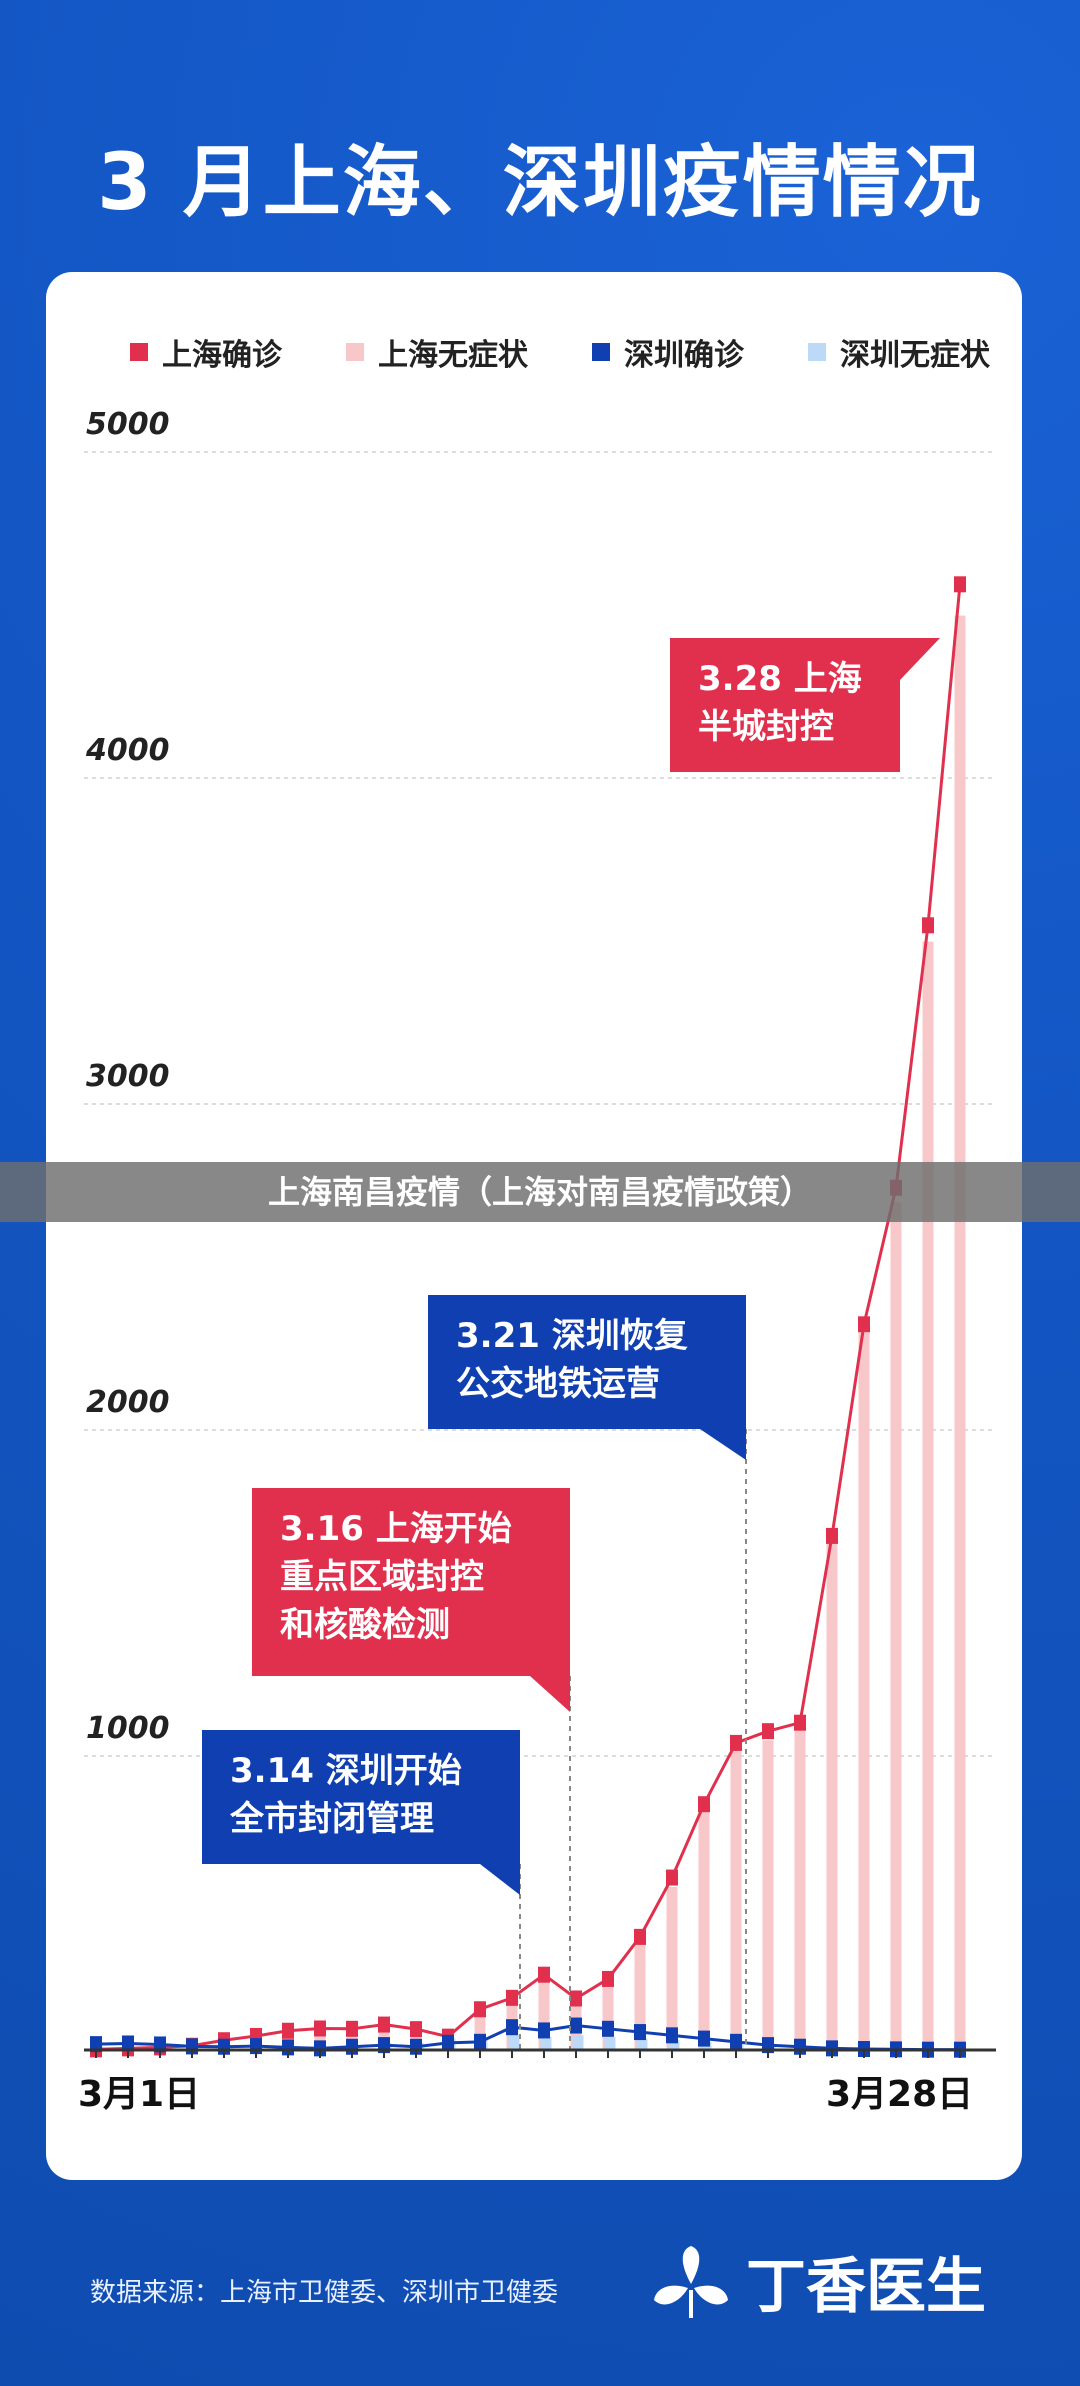  Describe the element at coordinates (540, 183) in the screenshot. I see `page-title: 3 月上海、深圳疫情情况` at that location.